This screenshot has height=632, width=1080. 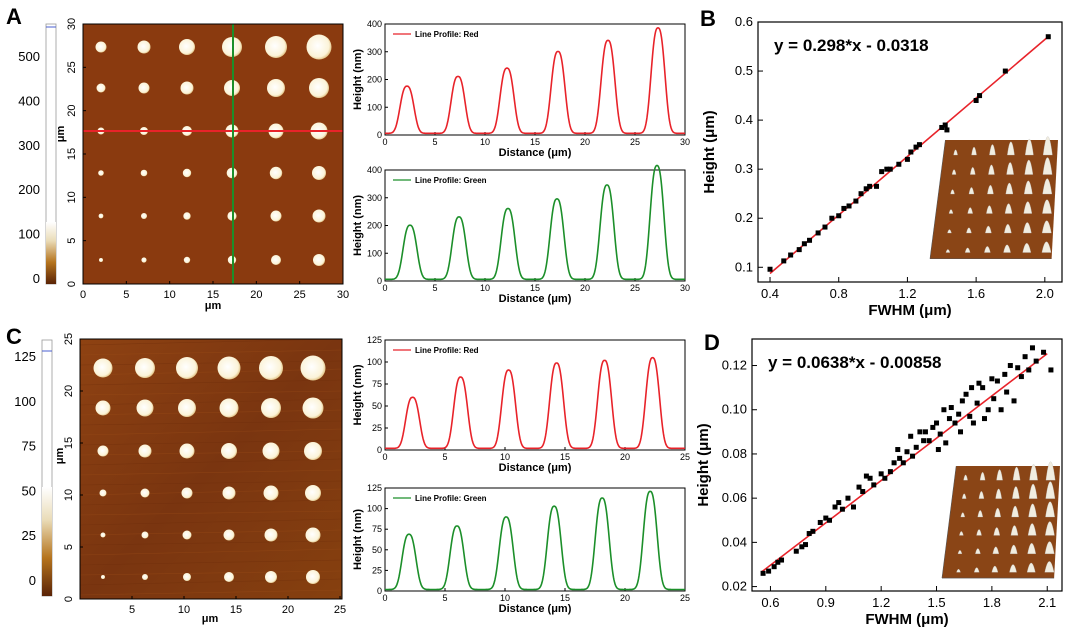 I want to click on panel-label-d: D, so click(x=712, y=342).